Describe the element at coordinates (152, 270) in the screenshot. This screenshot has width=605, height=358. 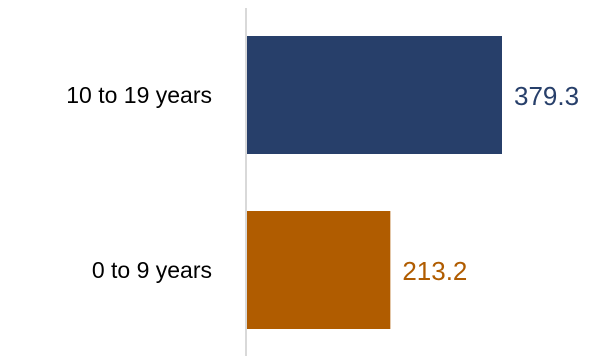
I see `category-label-0-to-9-years: 0 to 9 years` at that location.